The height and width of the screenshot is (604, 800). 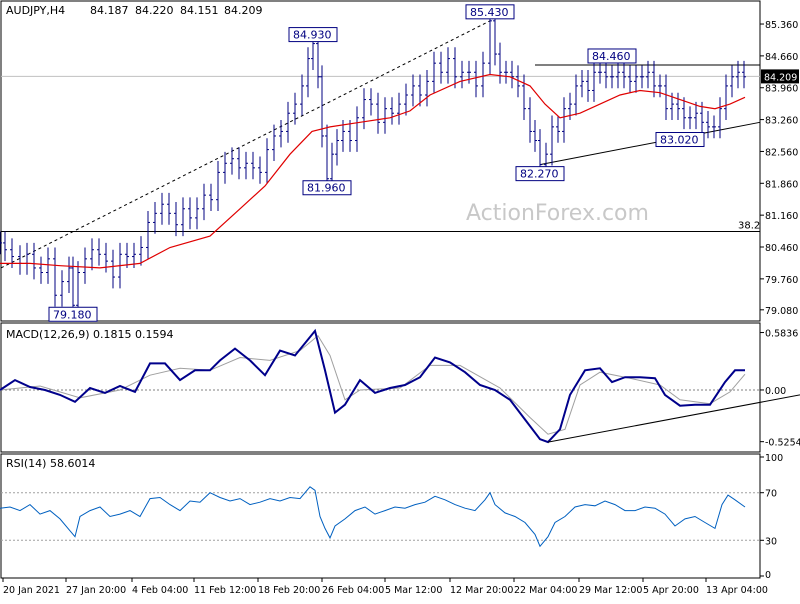 I want to click on time-axis-label: 22 Mar 04:00, so click(x=545, y=590).